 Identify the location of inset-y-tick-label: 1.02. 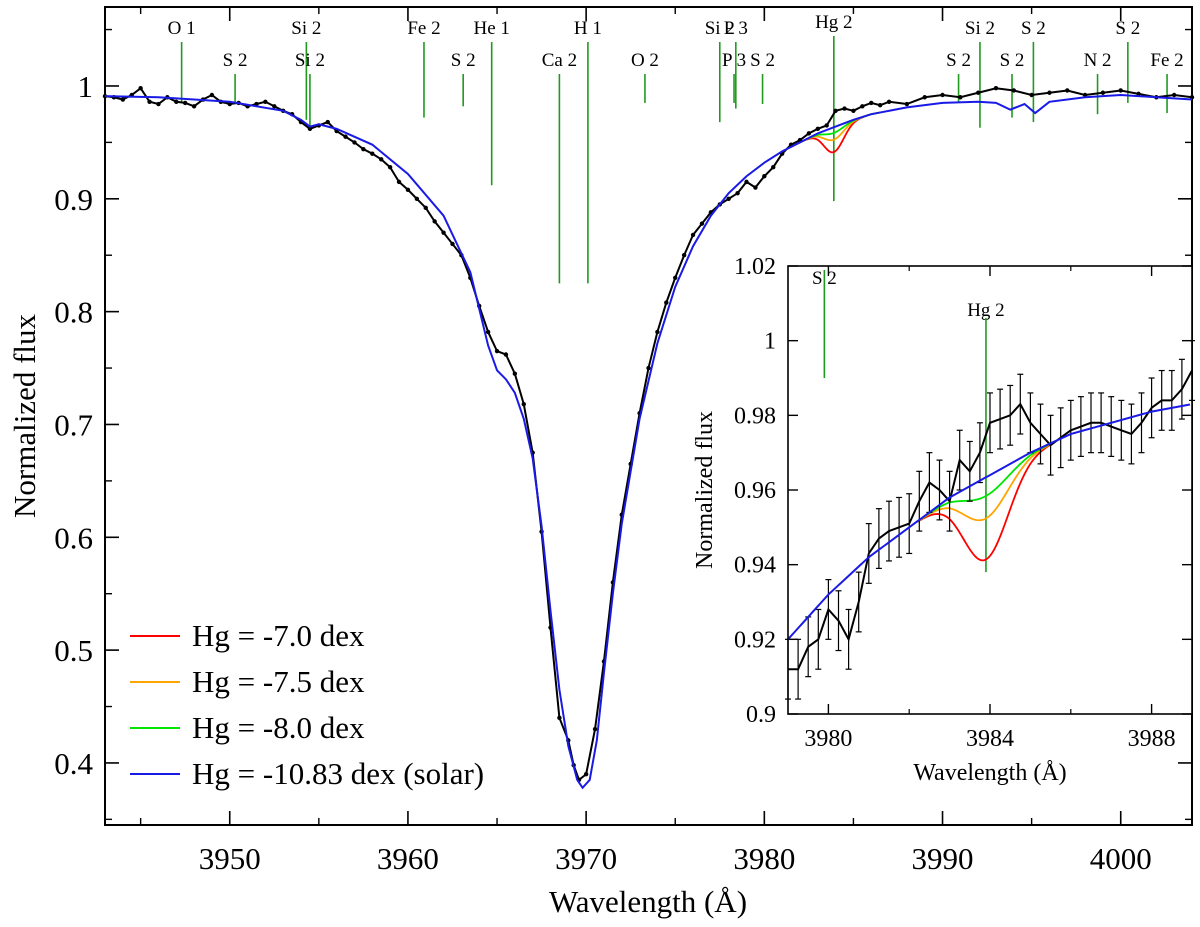
(755, 267).